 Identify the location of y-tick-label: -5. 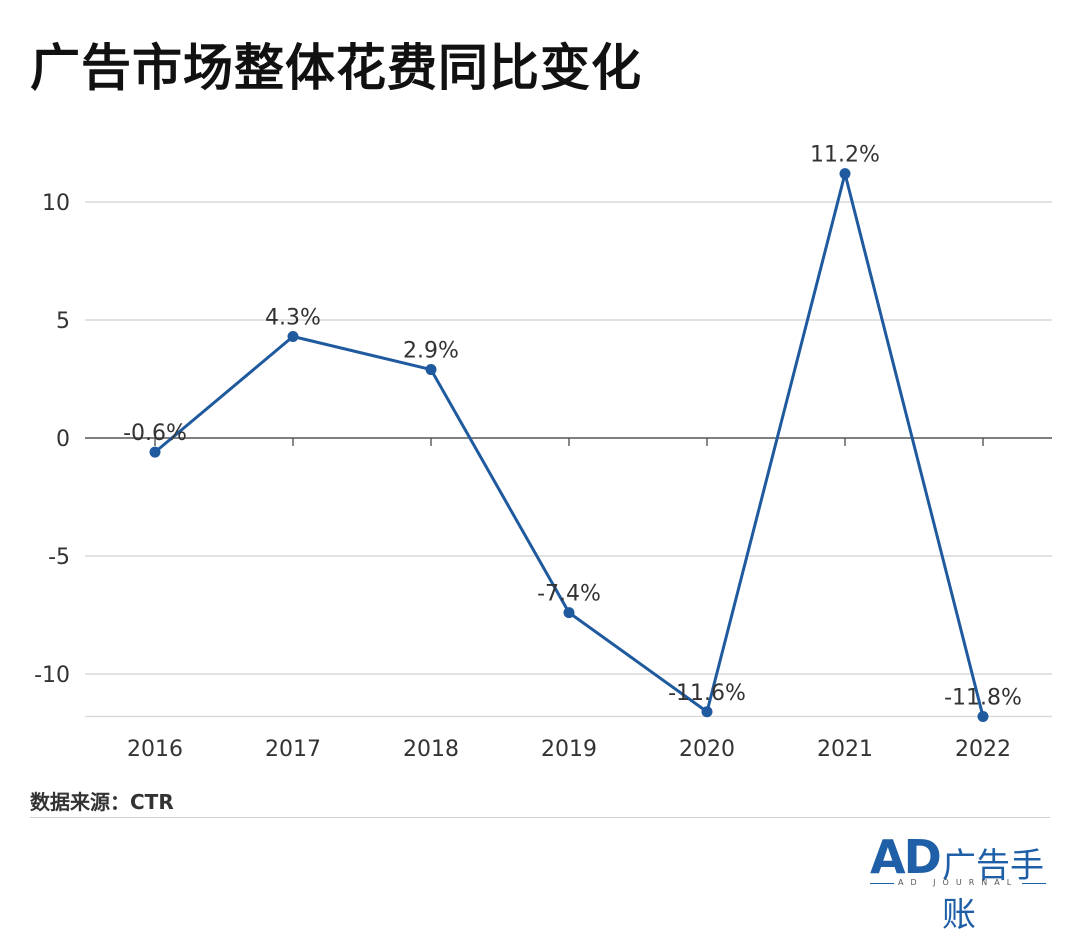
(59, 557).